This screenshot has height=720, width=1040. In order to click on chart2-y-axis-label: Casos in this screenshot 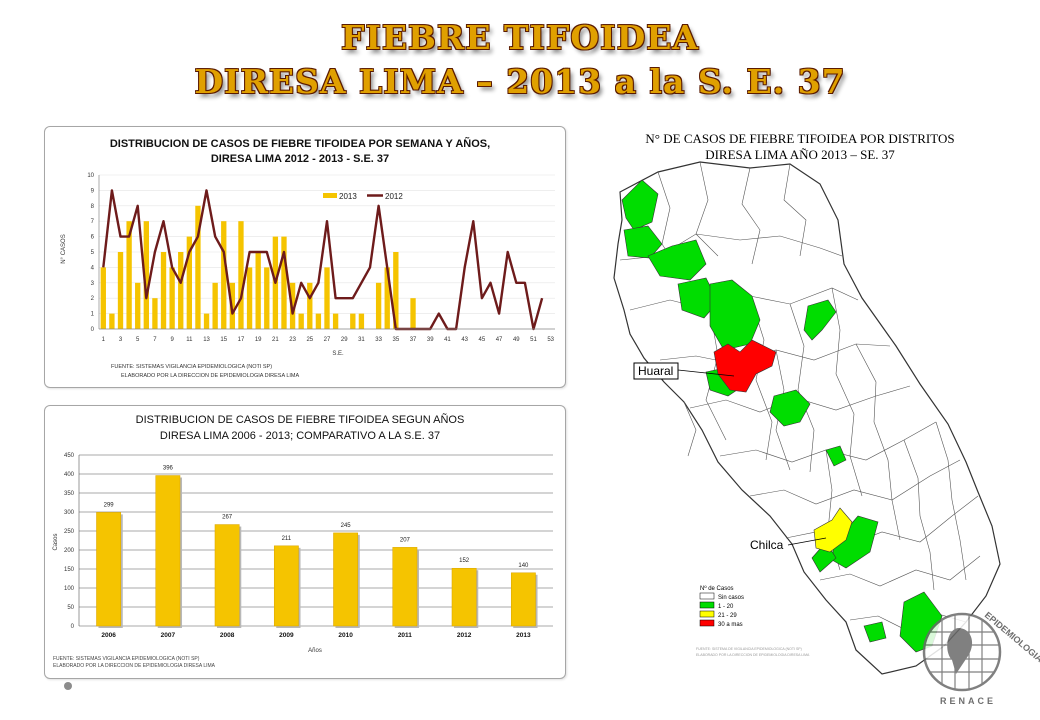, I will do `click(56, 541)`.